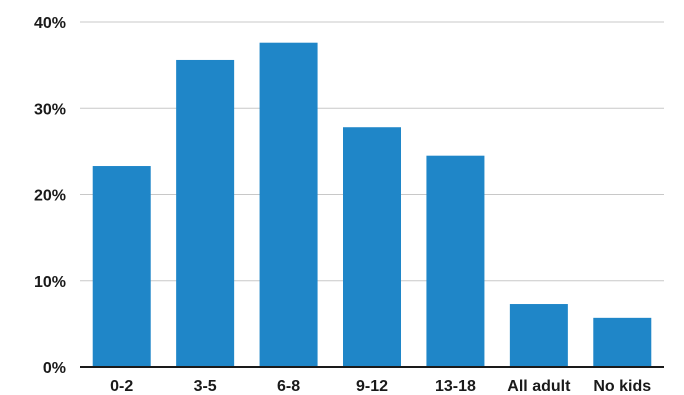 The width and height of the screenshot is (684, 395). What do you see at coordinates (622, 342) in the screenshot?
I see `bar-no-kids` at bounding box center [622, 342].